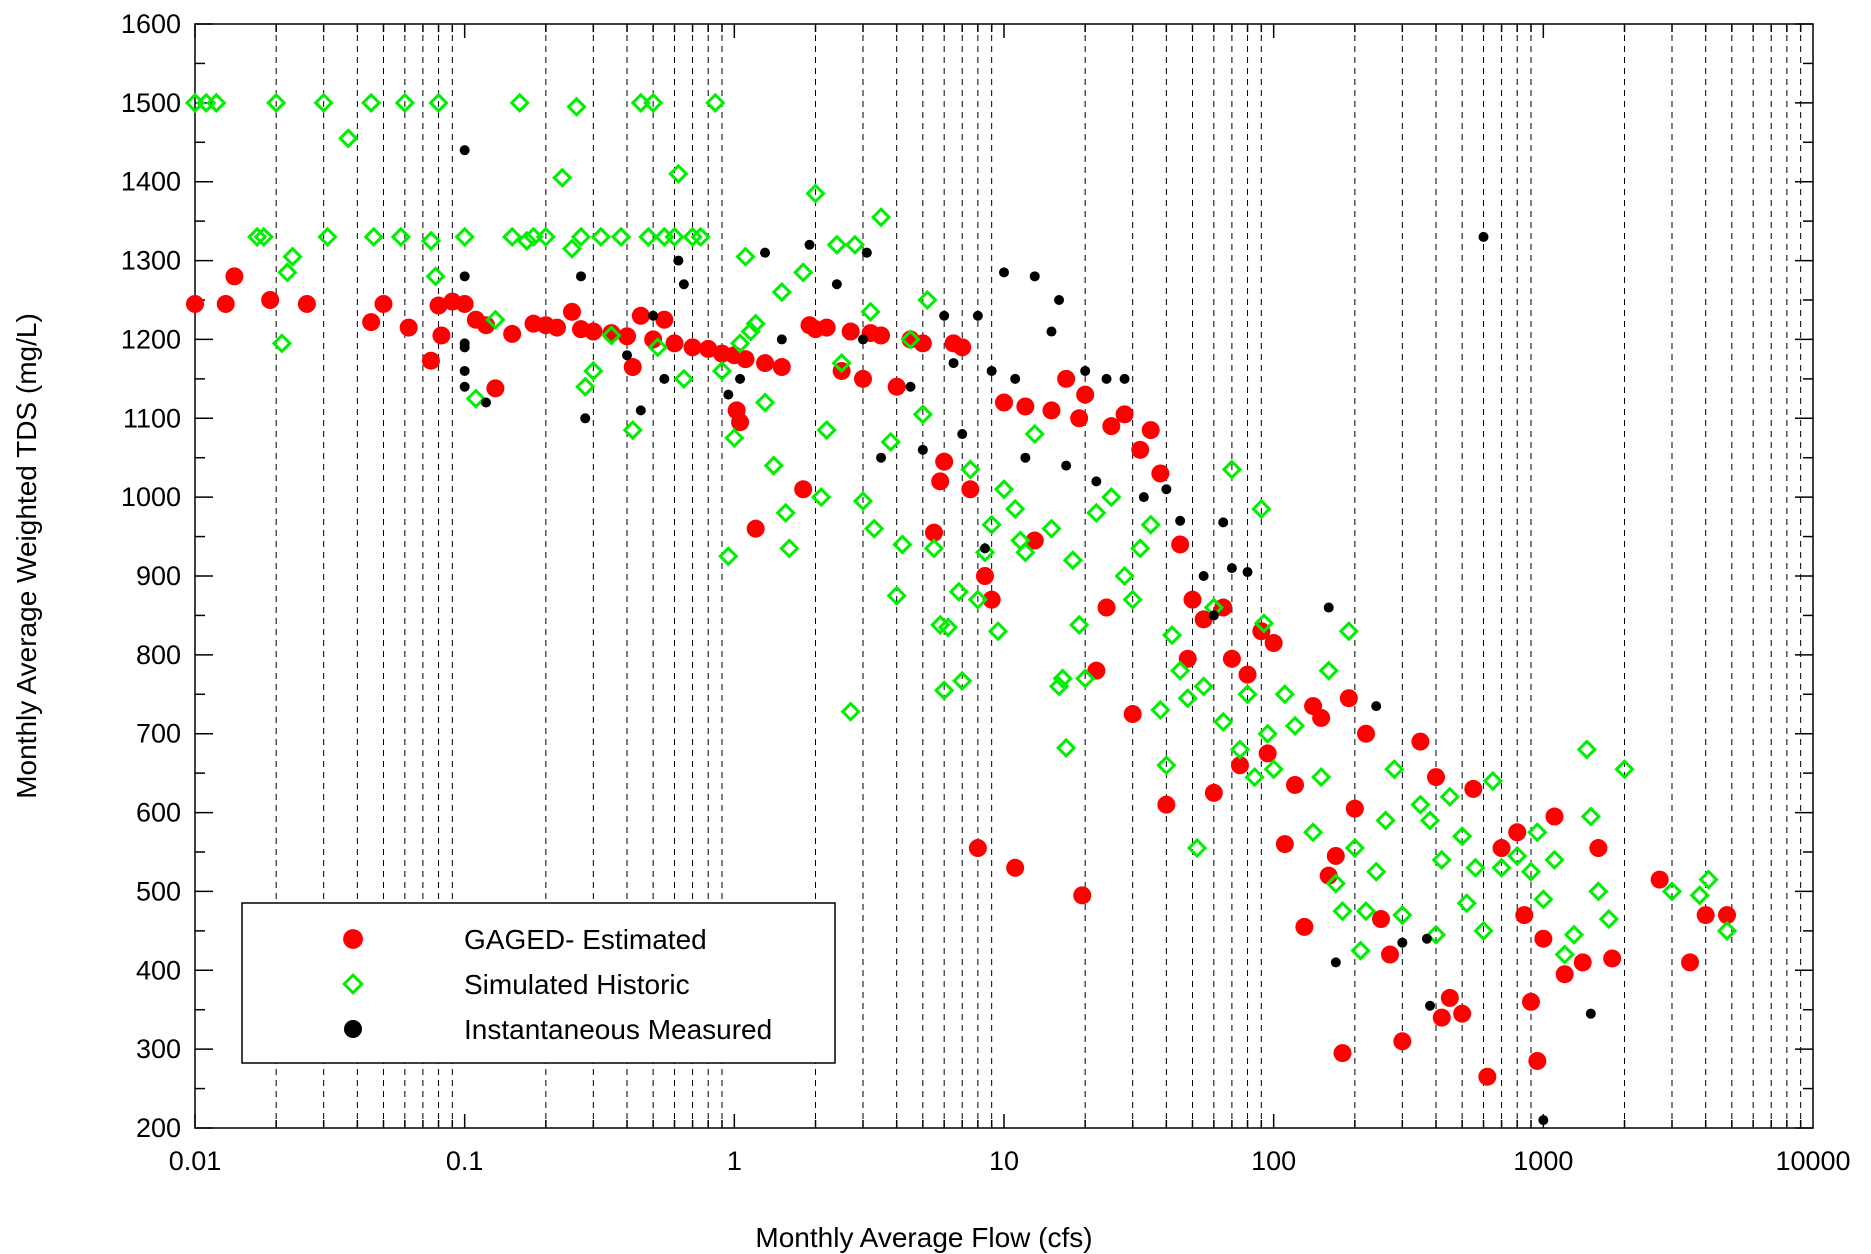  Describe the element at coordinates (151, 24) in the screenshot. I see `y-tick-label: 1600` at that location.